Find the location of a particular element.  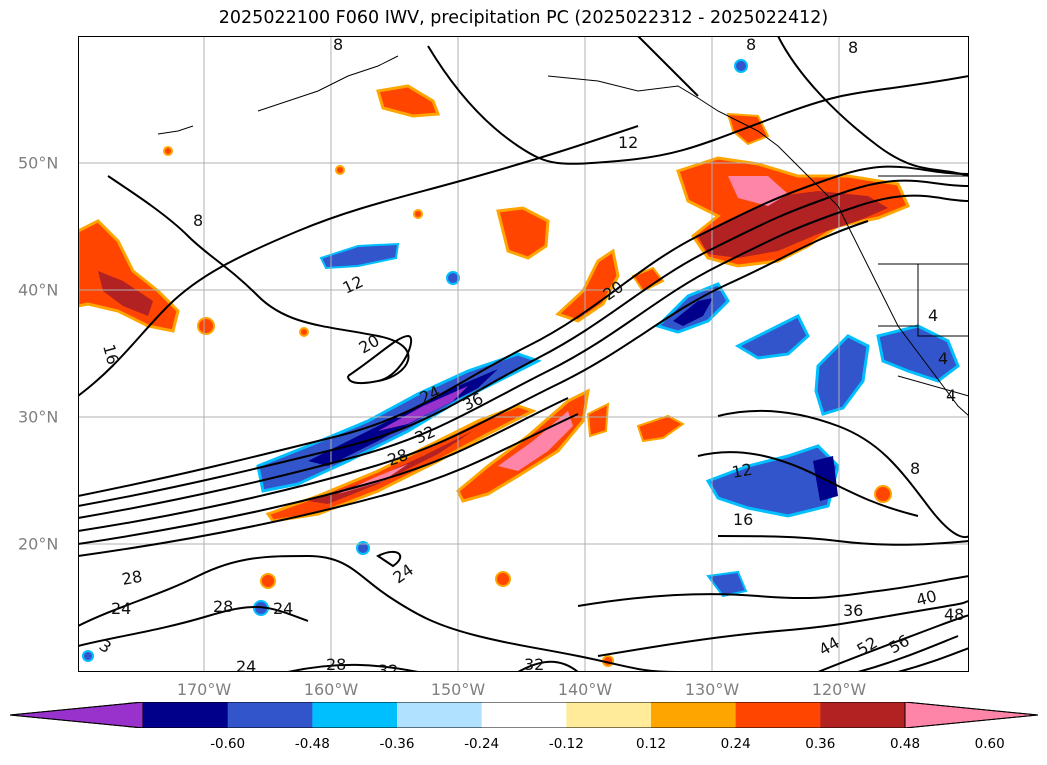

lat-label: 50°N is located at coordinates (38, 163).